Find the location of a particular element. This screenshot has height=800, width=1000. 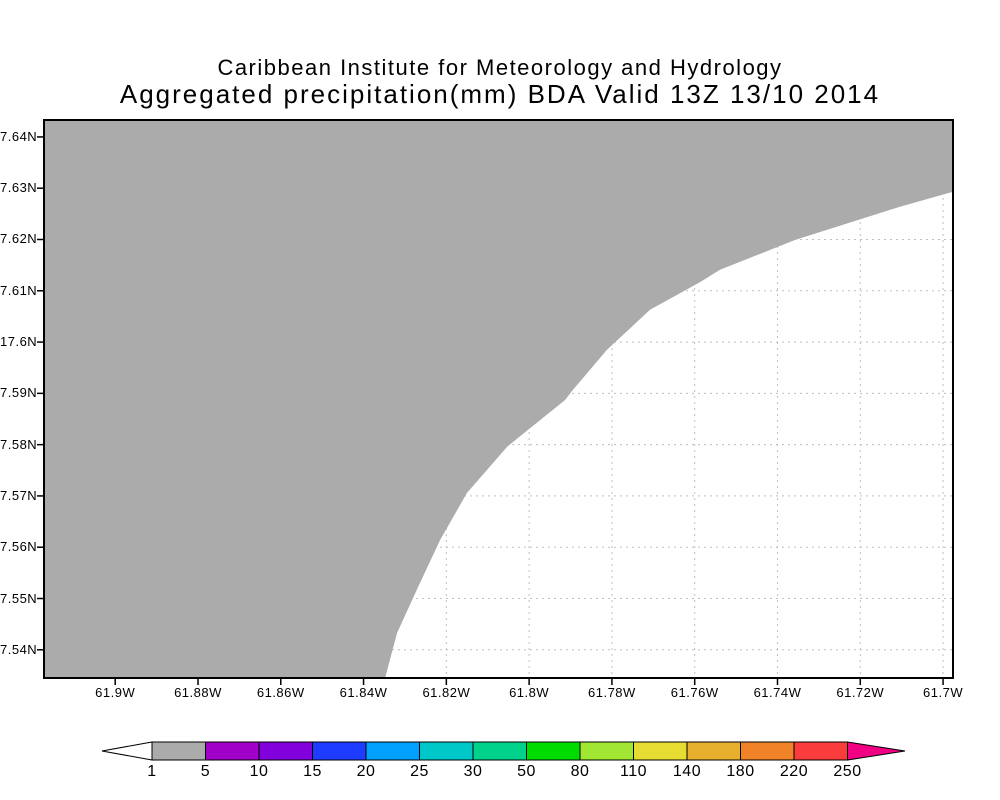

y-axis-tick-label: 7.63N is located at coordinates (19, 188).